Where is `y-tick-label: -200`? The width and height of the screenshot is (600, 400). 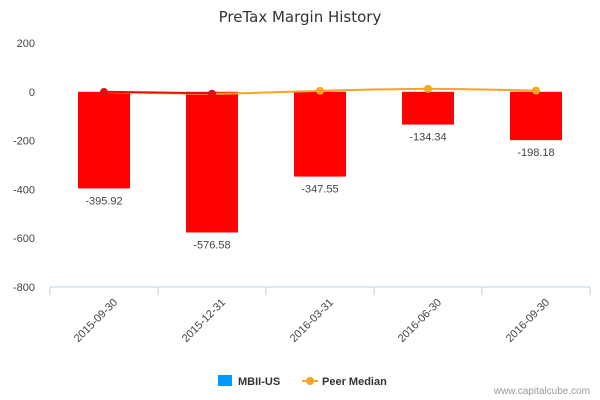 y-tick-label: -200 is located at coordinates (24, 142).